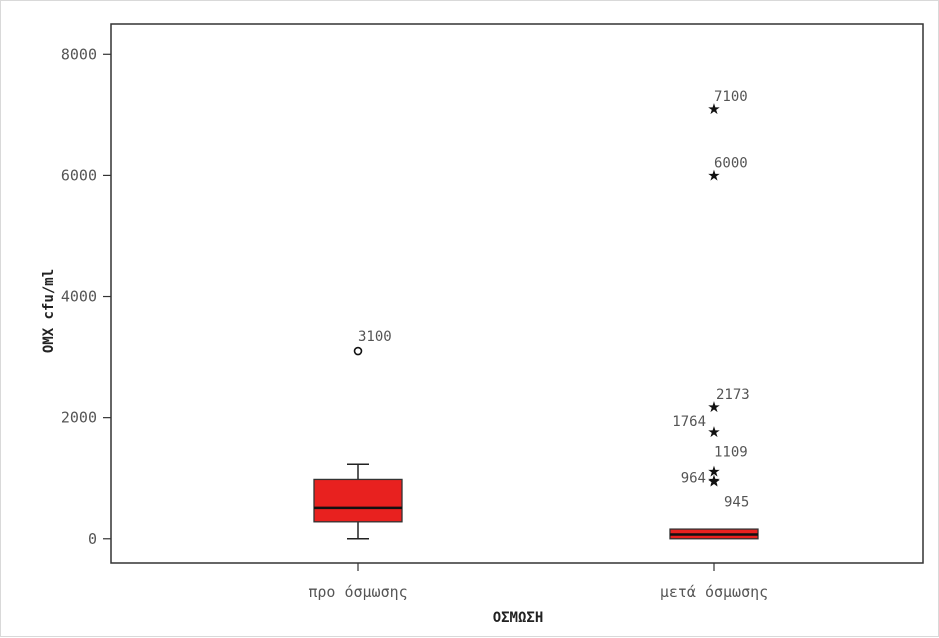 This screenshot has width=939, height=638. What do you see at coordinates (538, 582) in the screenshot?
I see `x-axis: προ όσμωσης μετά όσμωσης` at bounding box center [538, 582].